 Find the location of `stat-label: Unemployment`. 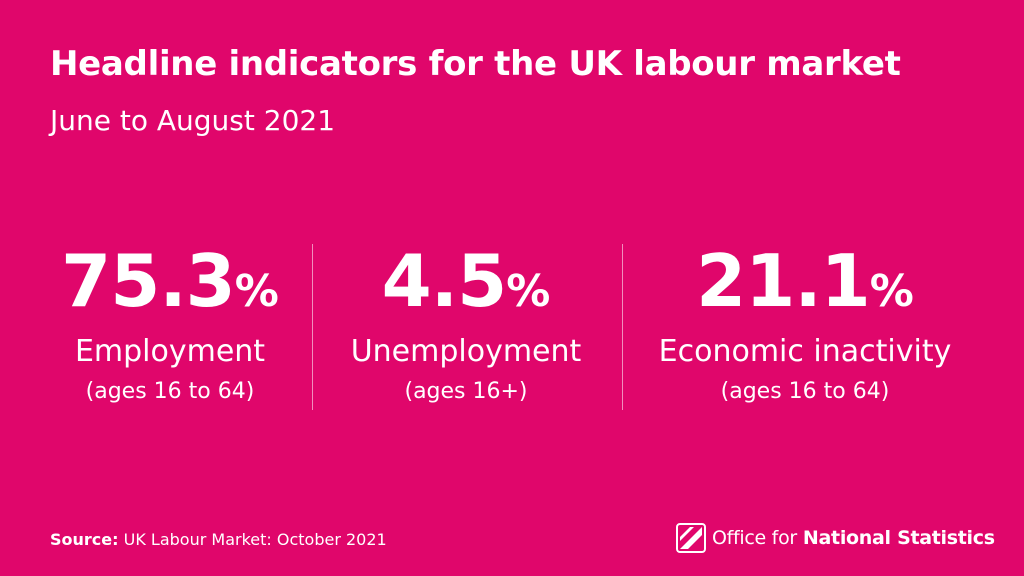

stat-label: Unemployment is located at coordinates (466, 351).